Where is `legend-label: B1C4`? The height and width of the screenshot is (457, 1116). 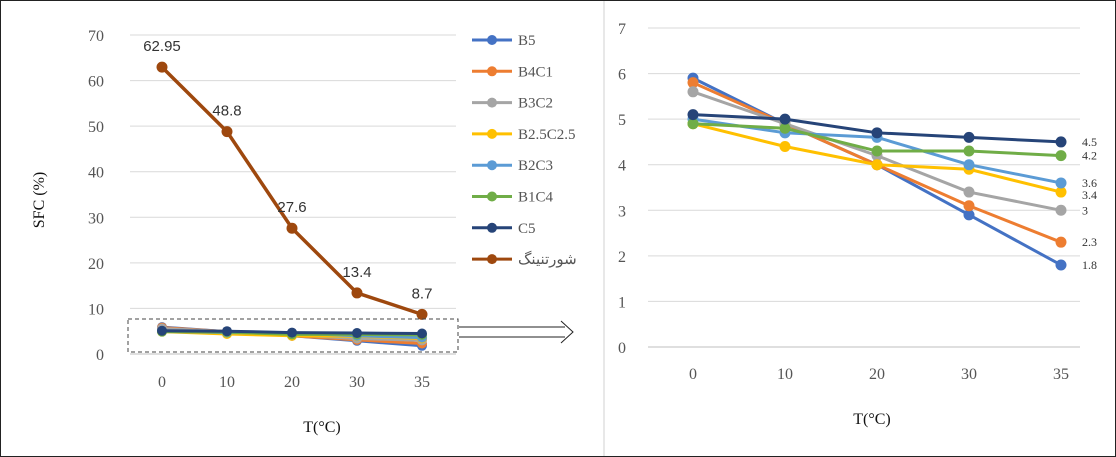
legend-label: B1C4 is located at coordinates (536, 198).